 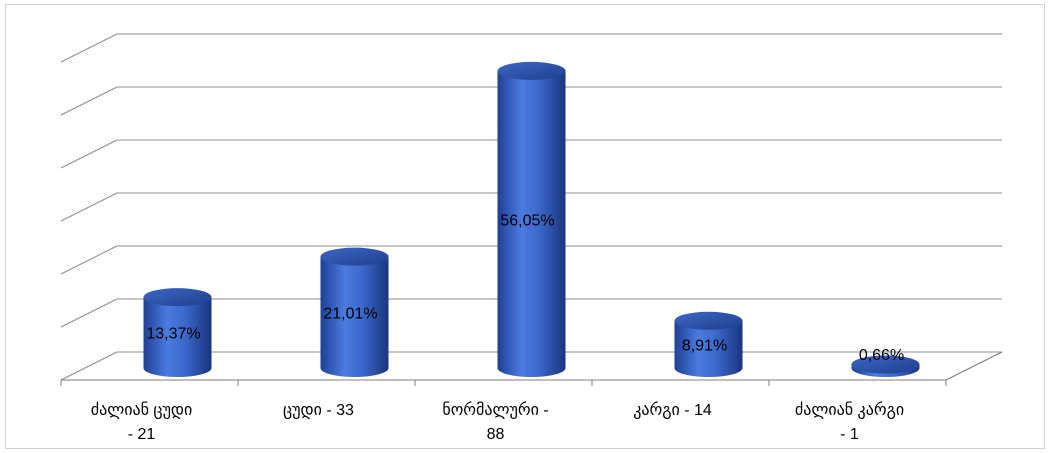 What do you see at coordinates (496, 434) in the screenshot?
I see `category-label: 88` at bounding box center [496, 434].